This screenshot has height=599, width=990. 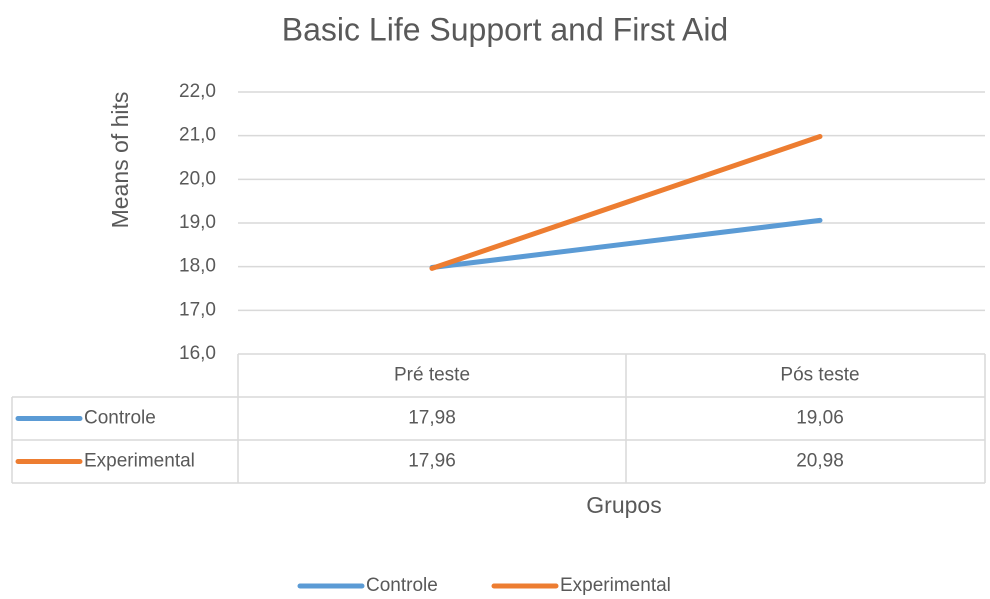 What do you see at coordinates (432, 375) in the screenshot?
I see `x-tick-label: Pré teste` at bounding box center [432, 375].